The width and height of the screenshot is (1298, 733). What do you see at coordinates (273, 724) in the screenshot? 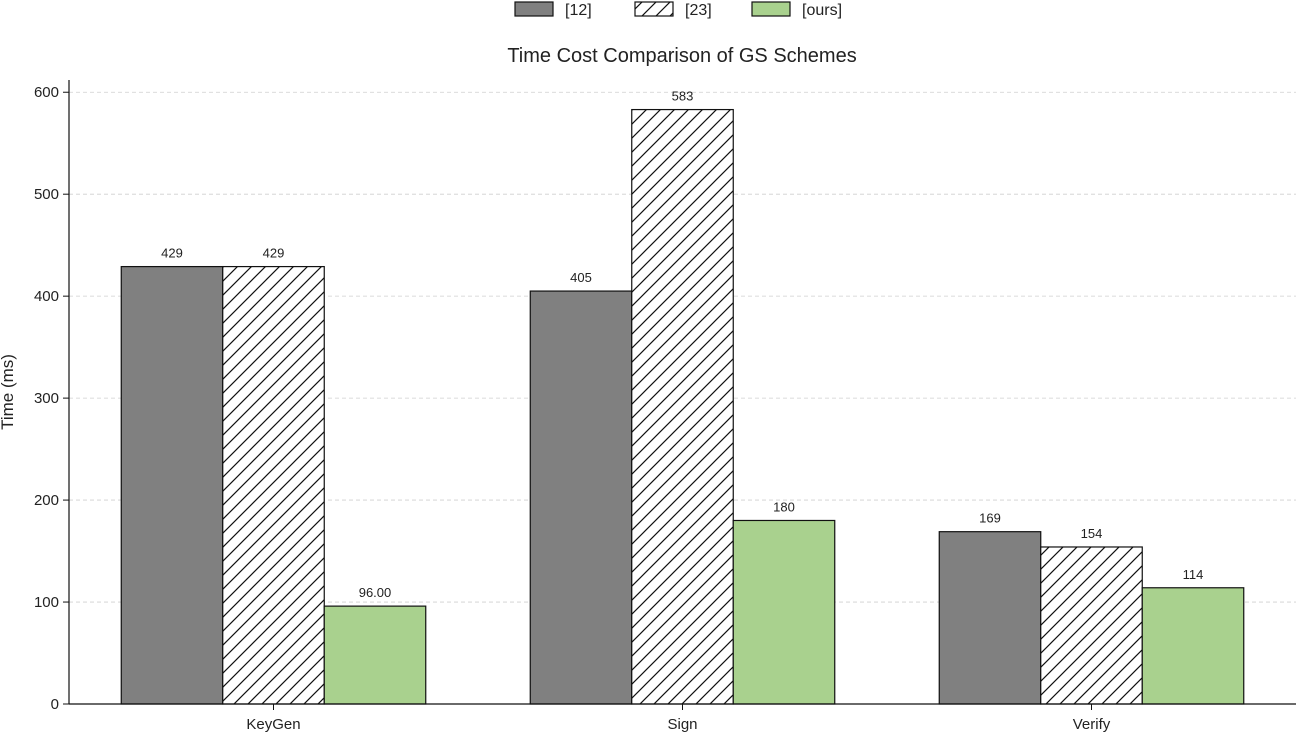
I see `x-tick-label: KeyGen` at bounding box center [273, 724].